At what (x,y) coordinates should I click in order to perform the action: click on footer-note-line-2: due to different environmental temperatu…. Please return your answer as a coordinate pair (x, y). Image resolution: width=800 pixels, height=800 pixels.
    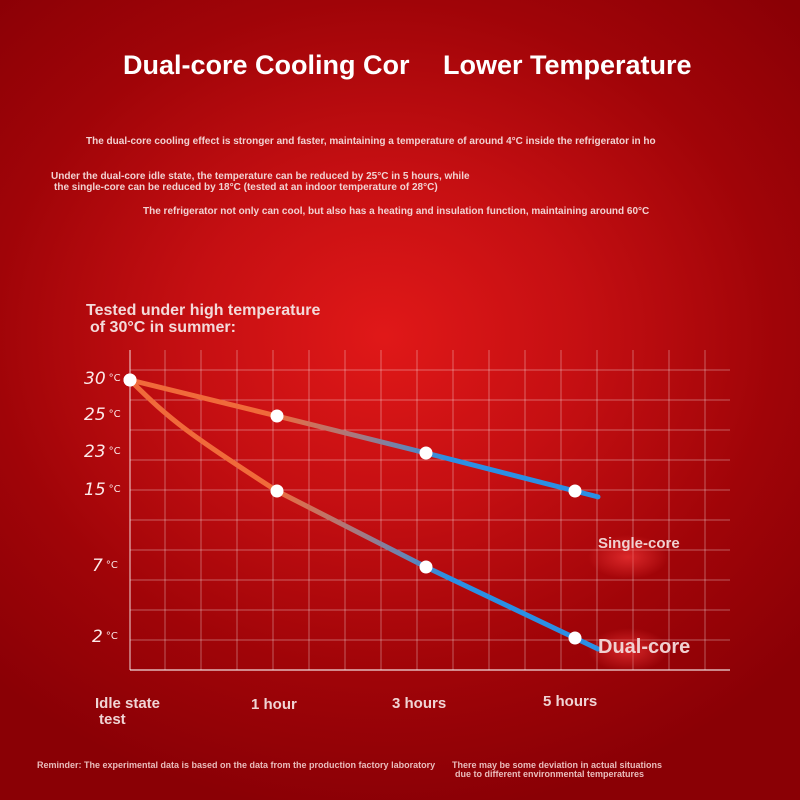
    Looking at the image, I should click on (550, 774).